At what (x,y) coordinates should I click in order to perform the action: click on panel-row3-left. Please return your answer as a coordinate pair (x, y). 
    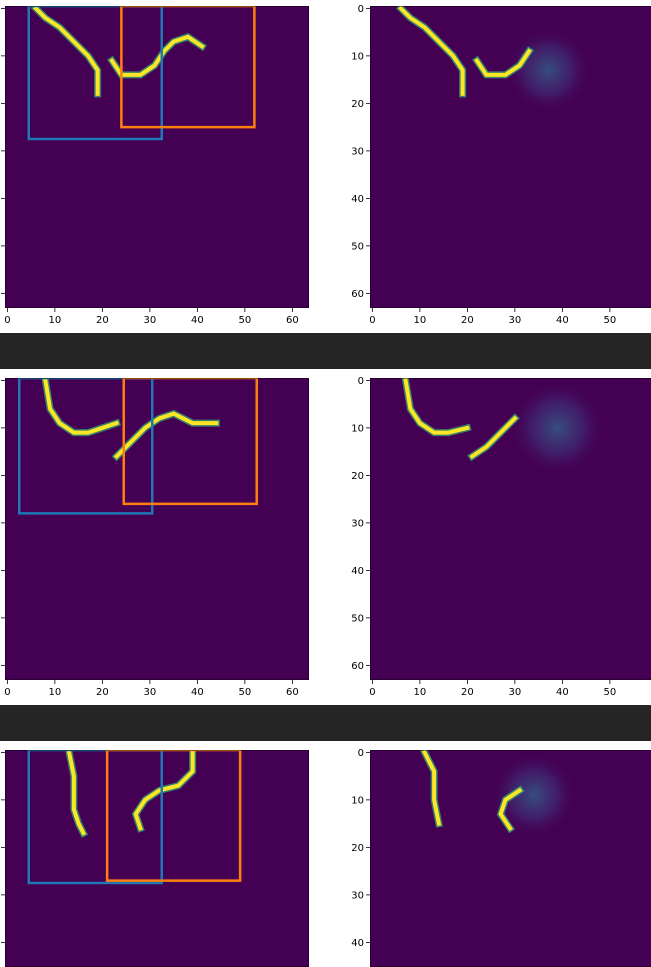
    Looking at the image, I should click on (155, 858).